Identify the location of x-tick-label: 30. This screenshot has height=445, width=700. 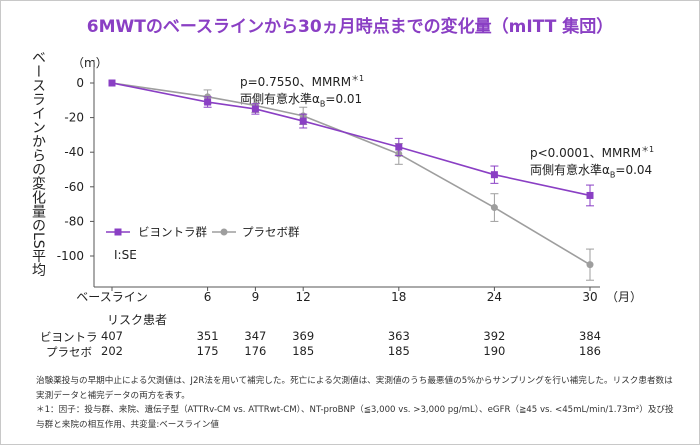
(589, 297).